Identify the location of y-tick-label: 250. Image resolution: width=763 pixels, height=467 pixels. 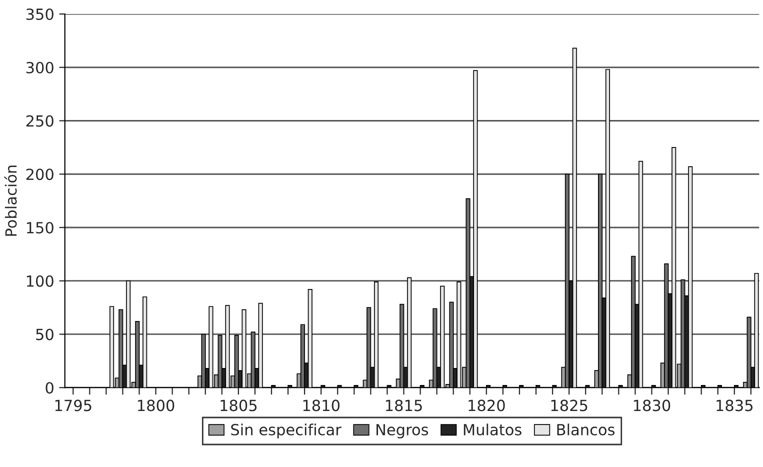
(40, 121).